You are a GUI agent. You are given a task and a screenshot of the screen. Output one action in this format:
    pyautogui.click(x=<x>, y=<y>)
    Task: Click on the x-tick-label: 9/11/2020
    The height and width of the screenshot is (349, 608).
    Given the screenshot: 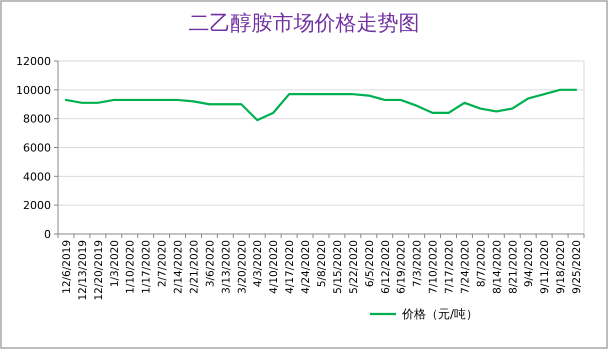 What is the action you would take?
    pyautogui.click(x=545, y=267)
    